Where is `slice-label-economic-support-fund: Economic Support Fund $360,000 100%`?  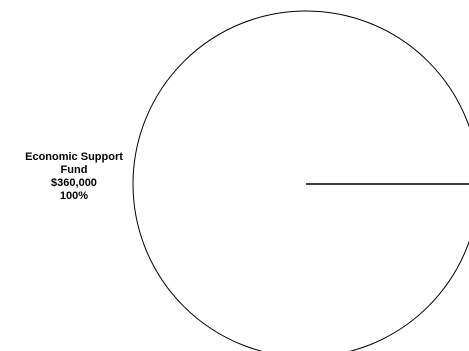 slice-label-economic-support-fund: Economic Support Fund $360,000 100% is located at coordinates (74, 177).